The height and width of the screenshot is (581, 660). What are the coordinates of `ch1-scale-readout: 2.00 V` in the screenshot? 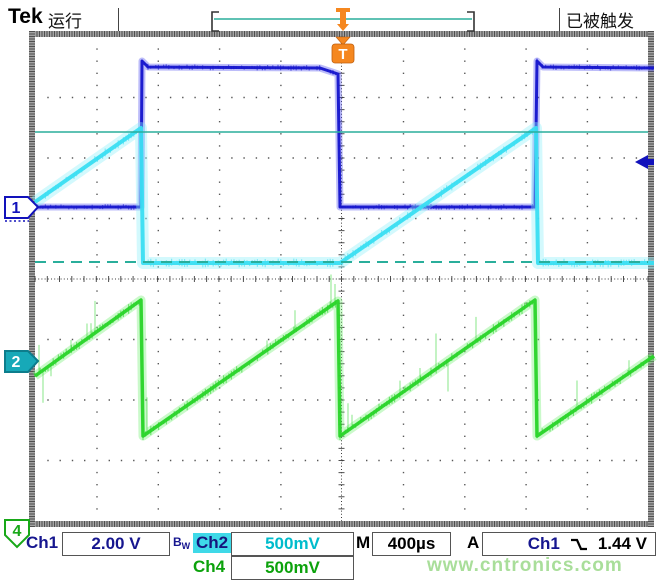 It's located at (116, 544).